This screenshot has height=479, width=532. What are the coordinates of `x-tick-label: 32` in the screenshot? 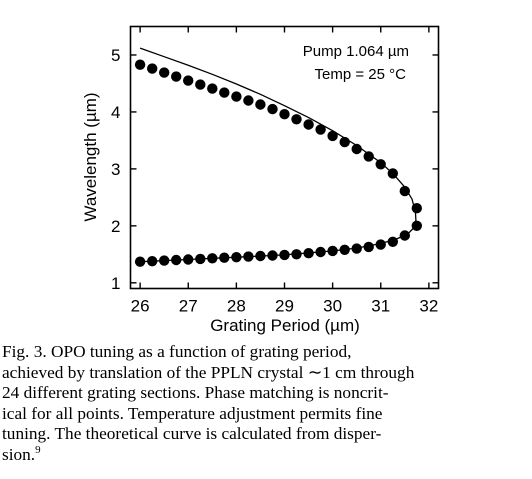 It's located at (428, 306).